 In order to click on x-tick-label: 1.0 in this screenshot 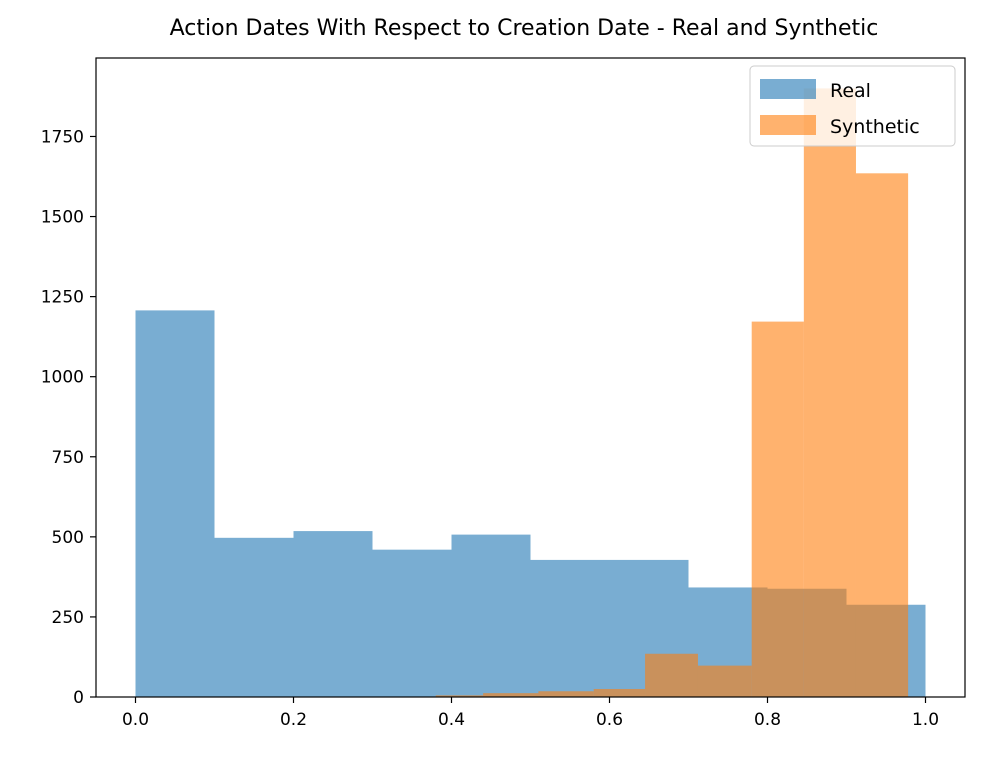, I will do `click(925, 720)`.